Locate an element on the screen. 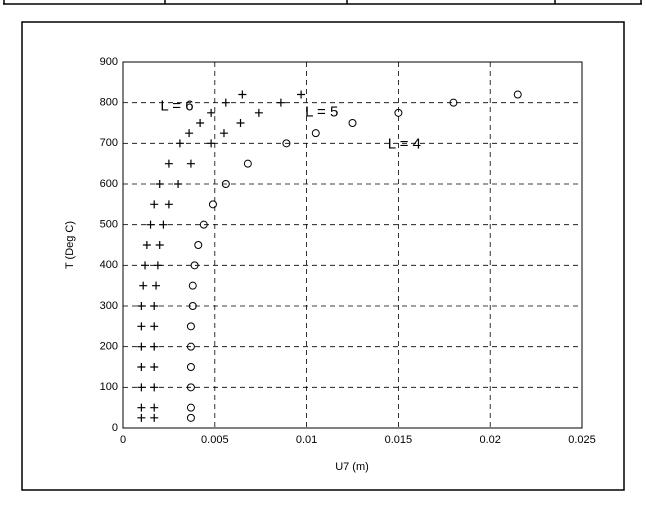 The height and width of the screenshot is (511, 646). x-tick-label: 0.015 is located at coordinates (399, 440).